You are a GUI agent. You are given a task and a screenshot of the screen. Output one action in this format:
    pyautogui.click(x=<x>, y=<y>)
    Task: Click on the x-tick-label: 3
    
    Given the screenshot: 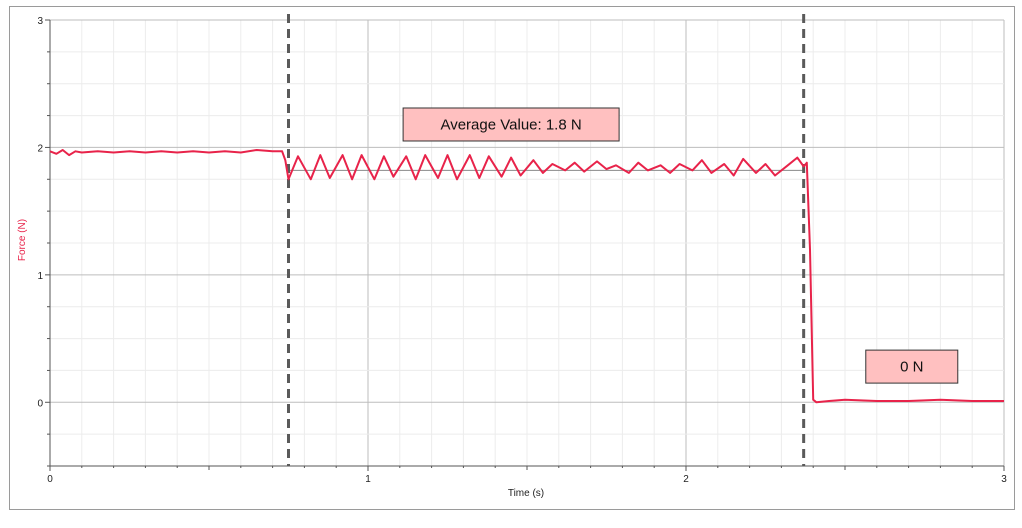 What is the action you would take?
    pyautogui.click(x=1004, y=479)
    